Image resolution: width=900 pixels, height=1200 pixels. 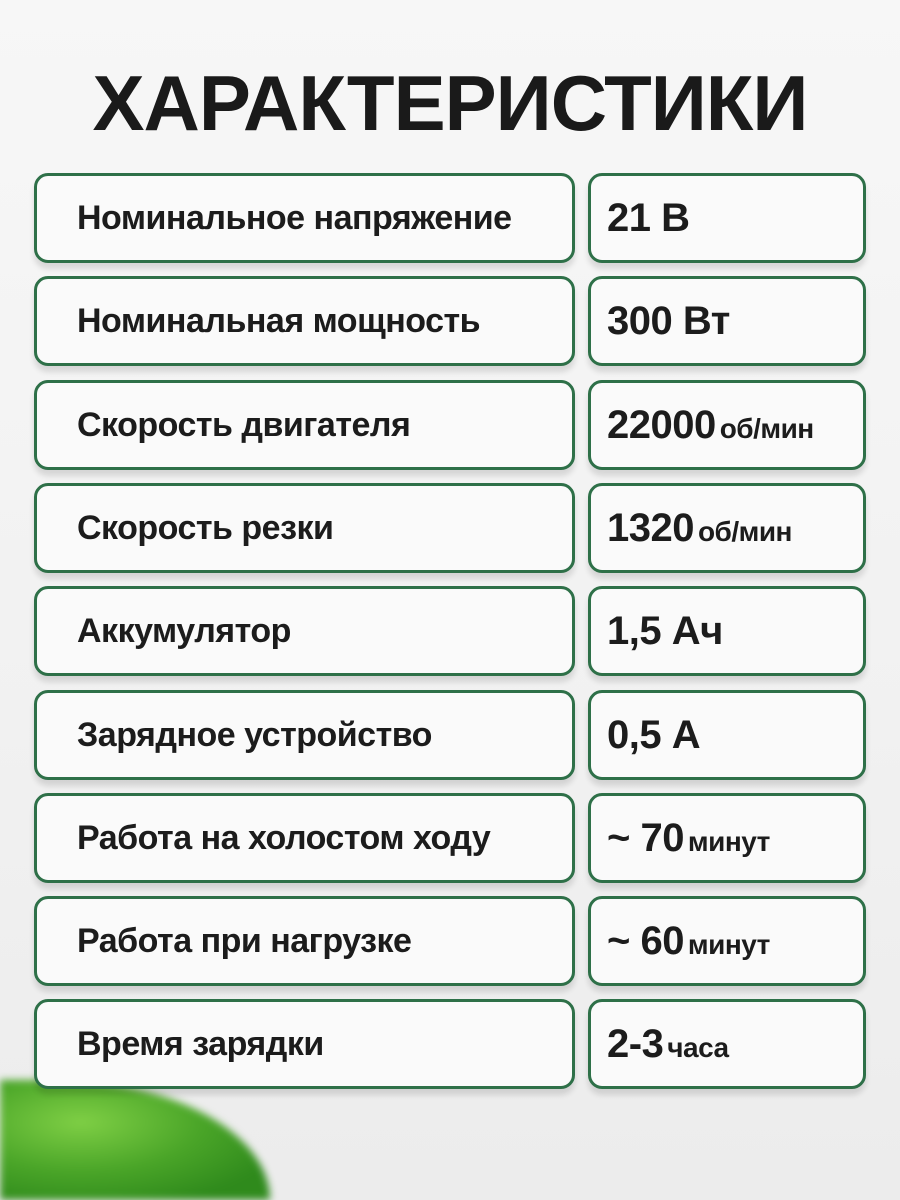 I want to click on spec-value-text: ~ 60 минут, so click(x=688, y=941).